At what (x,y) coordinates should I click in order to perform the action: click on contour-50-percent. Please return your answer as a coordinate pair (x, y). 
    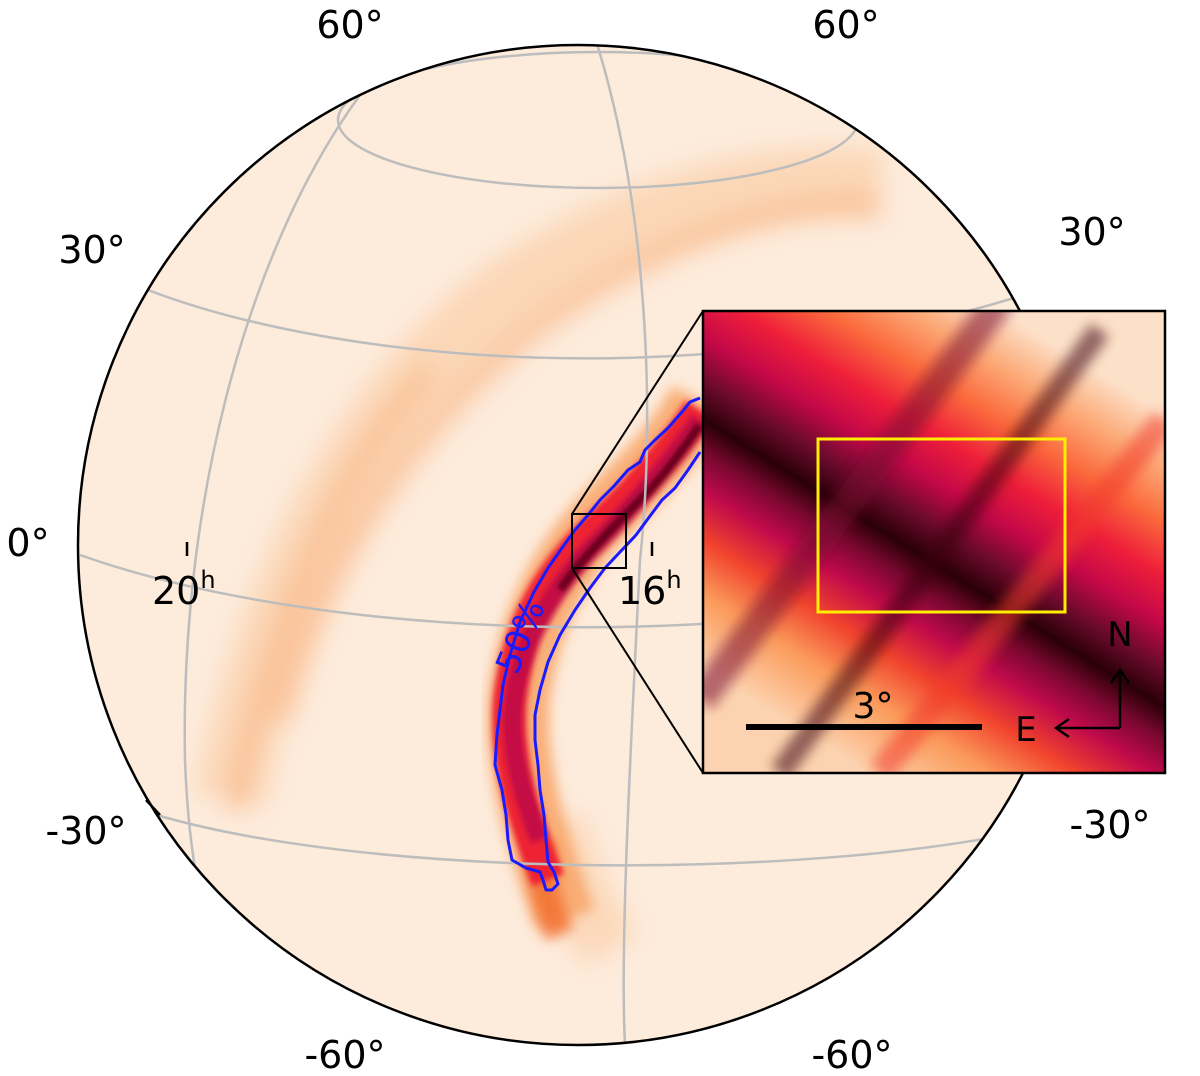
    Looking at the image, I should click on (597, 644).